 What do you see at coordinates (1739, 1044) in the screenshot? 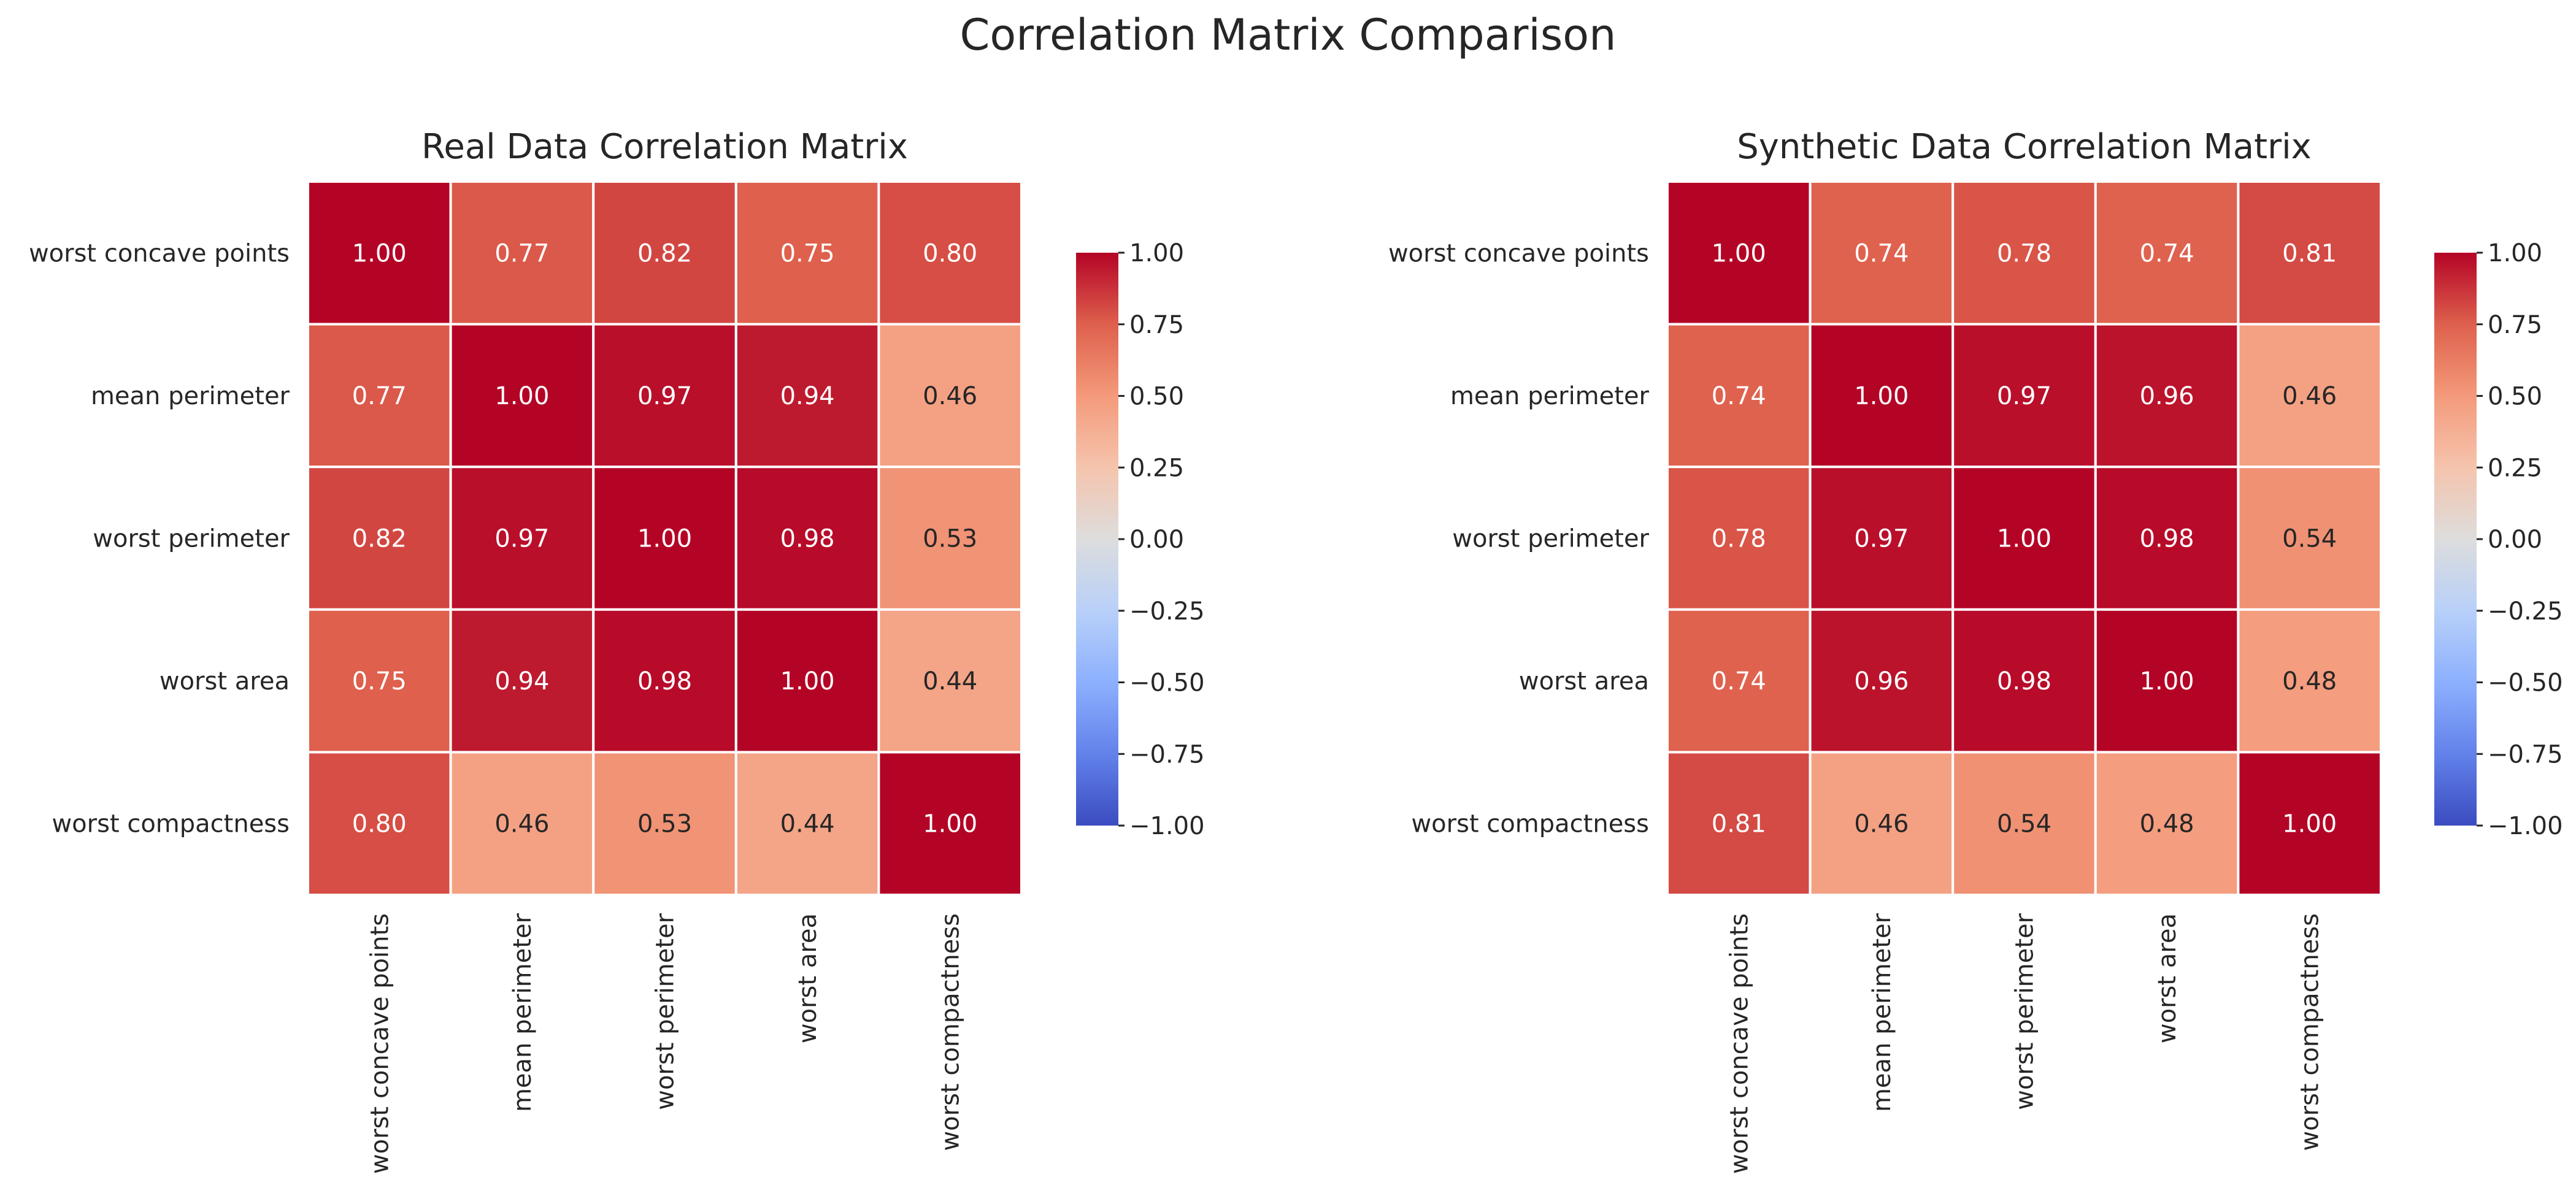
I see `synthetic-col-label: worst concave points` at bounding box center [1739, 1044].